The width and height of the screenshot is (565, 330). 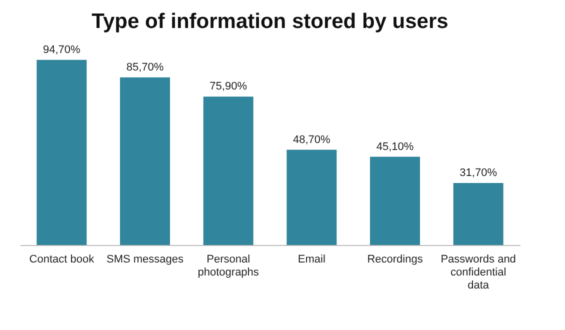 What do you see at coordinates (229, 266) in the screenshot?
I see `x-tick-label: Personal photographs` at bounding box center [229, 266].